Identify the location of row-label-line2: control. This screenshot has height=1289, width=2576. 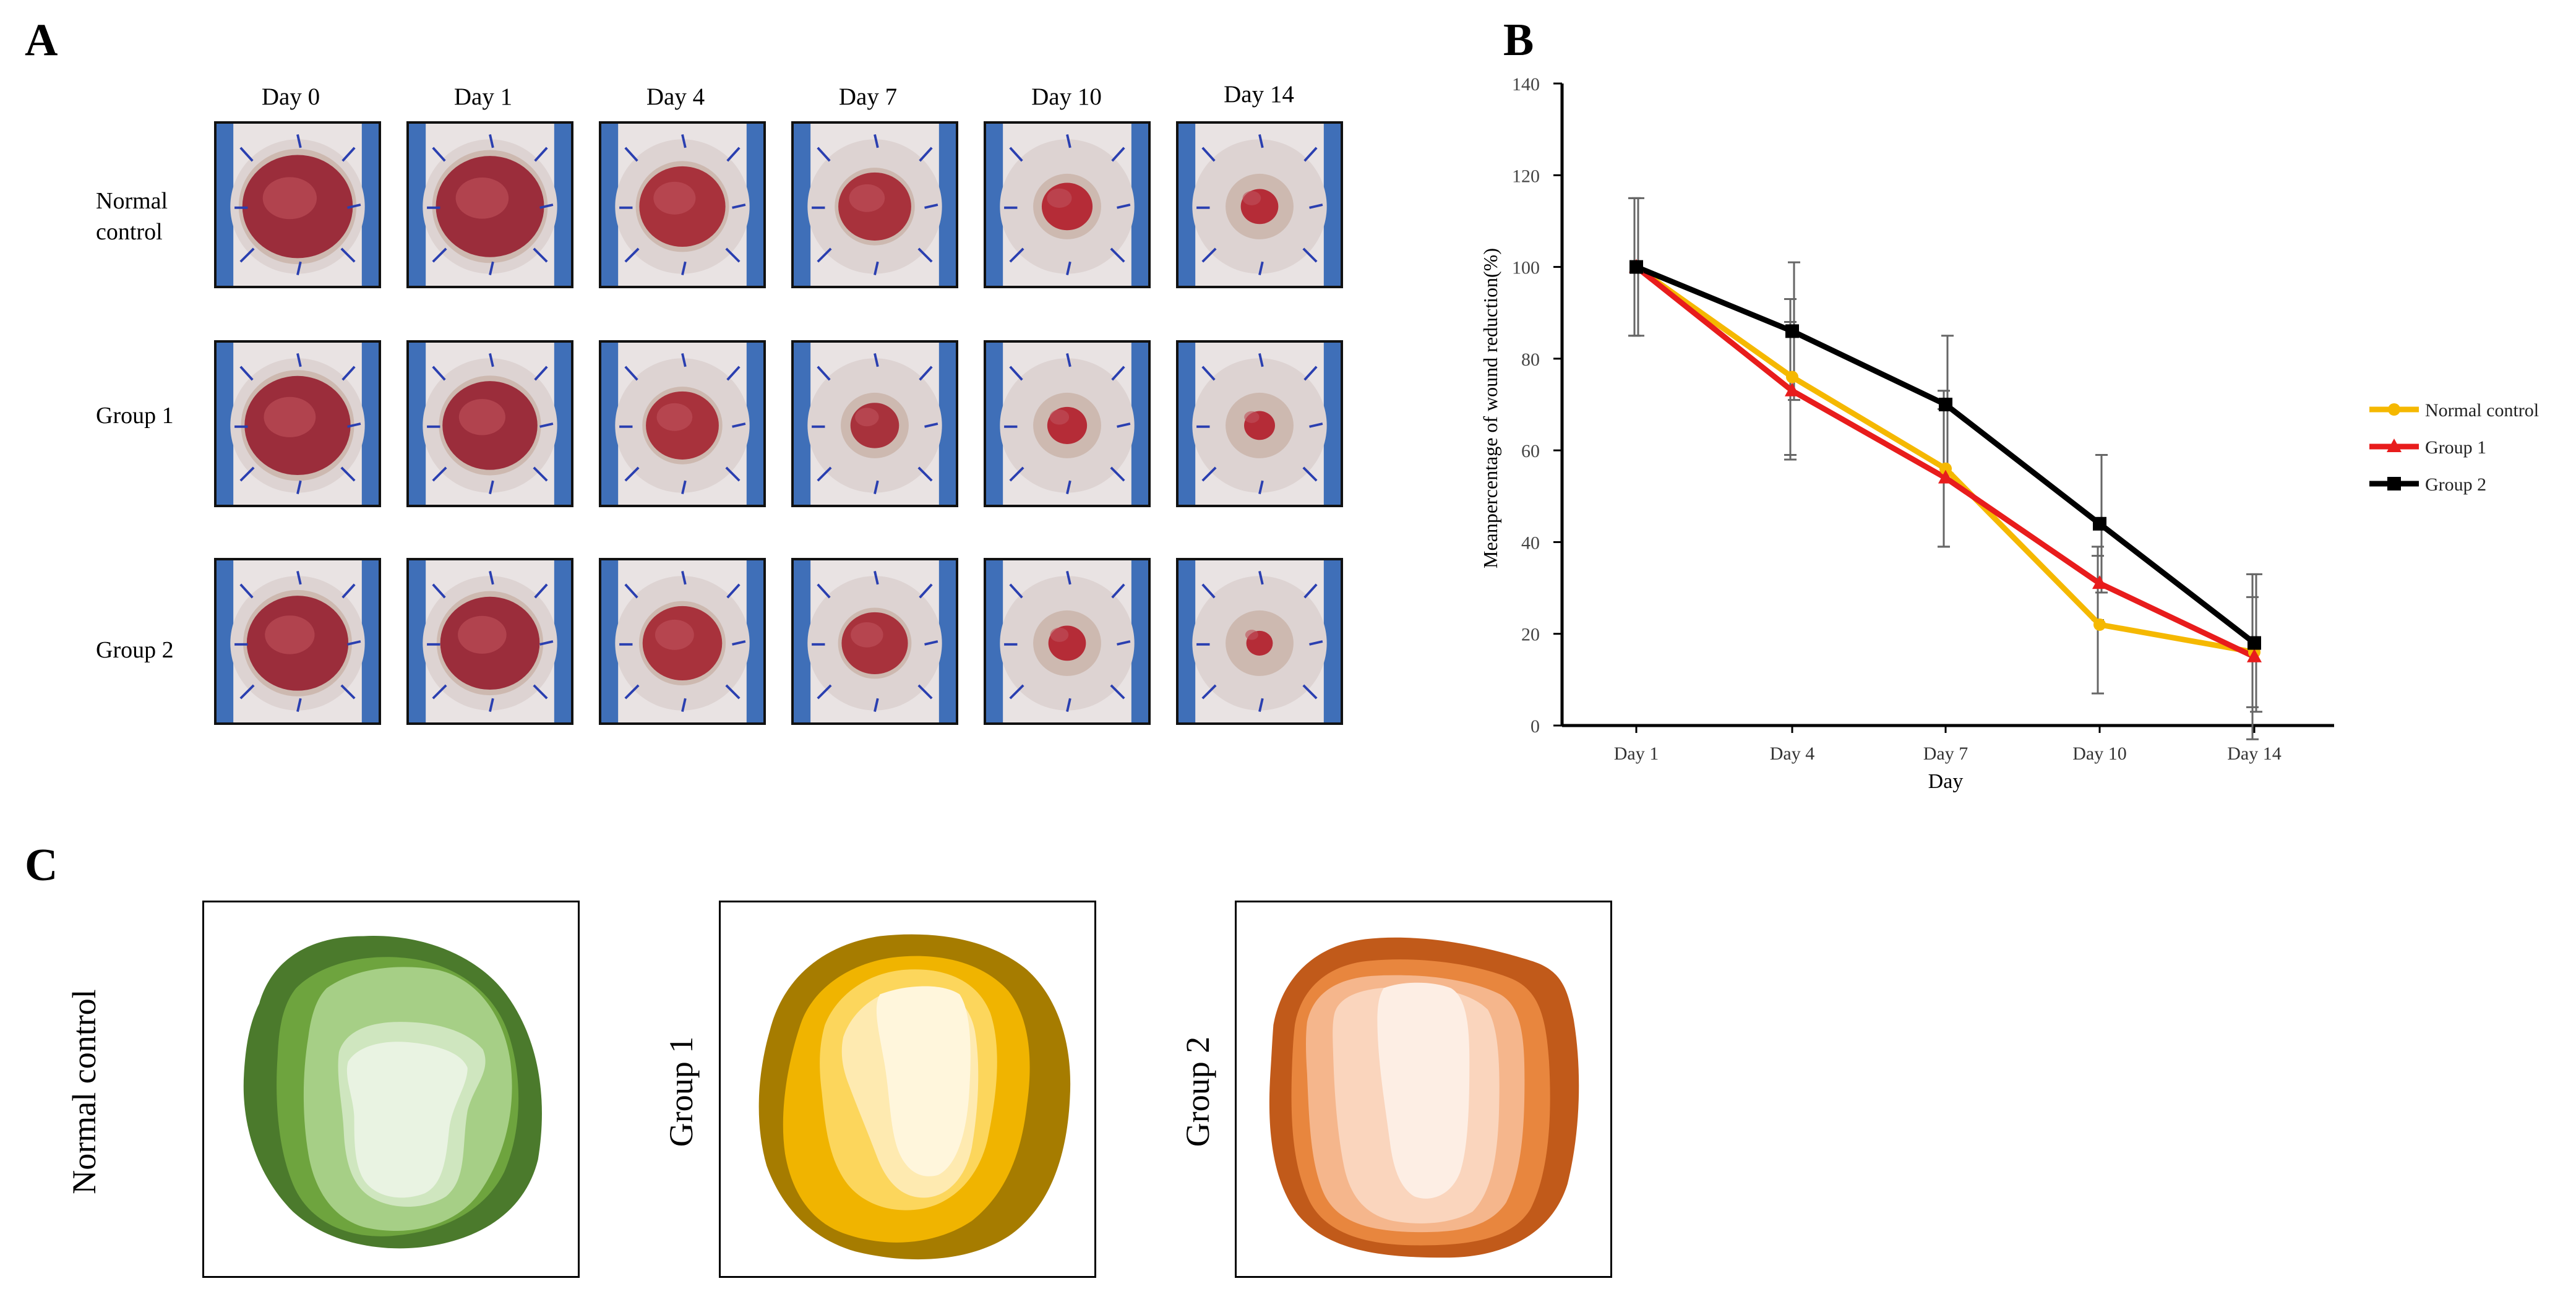
(129, 232).